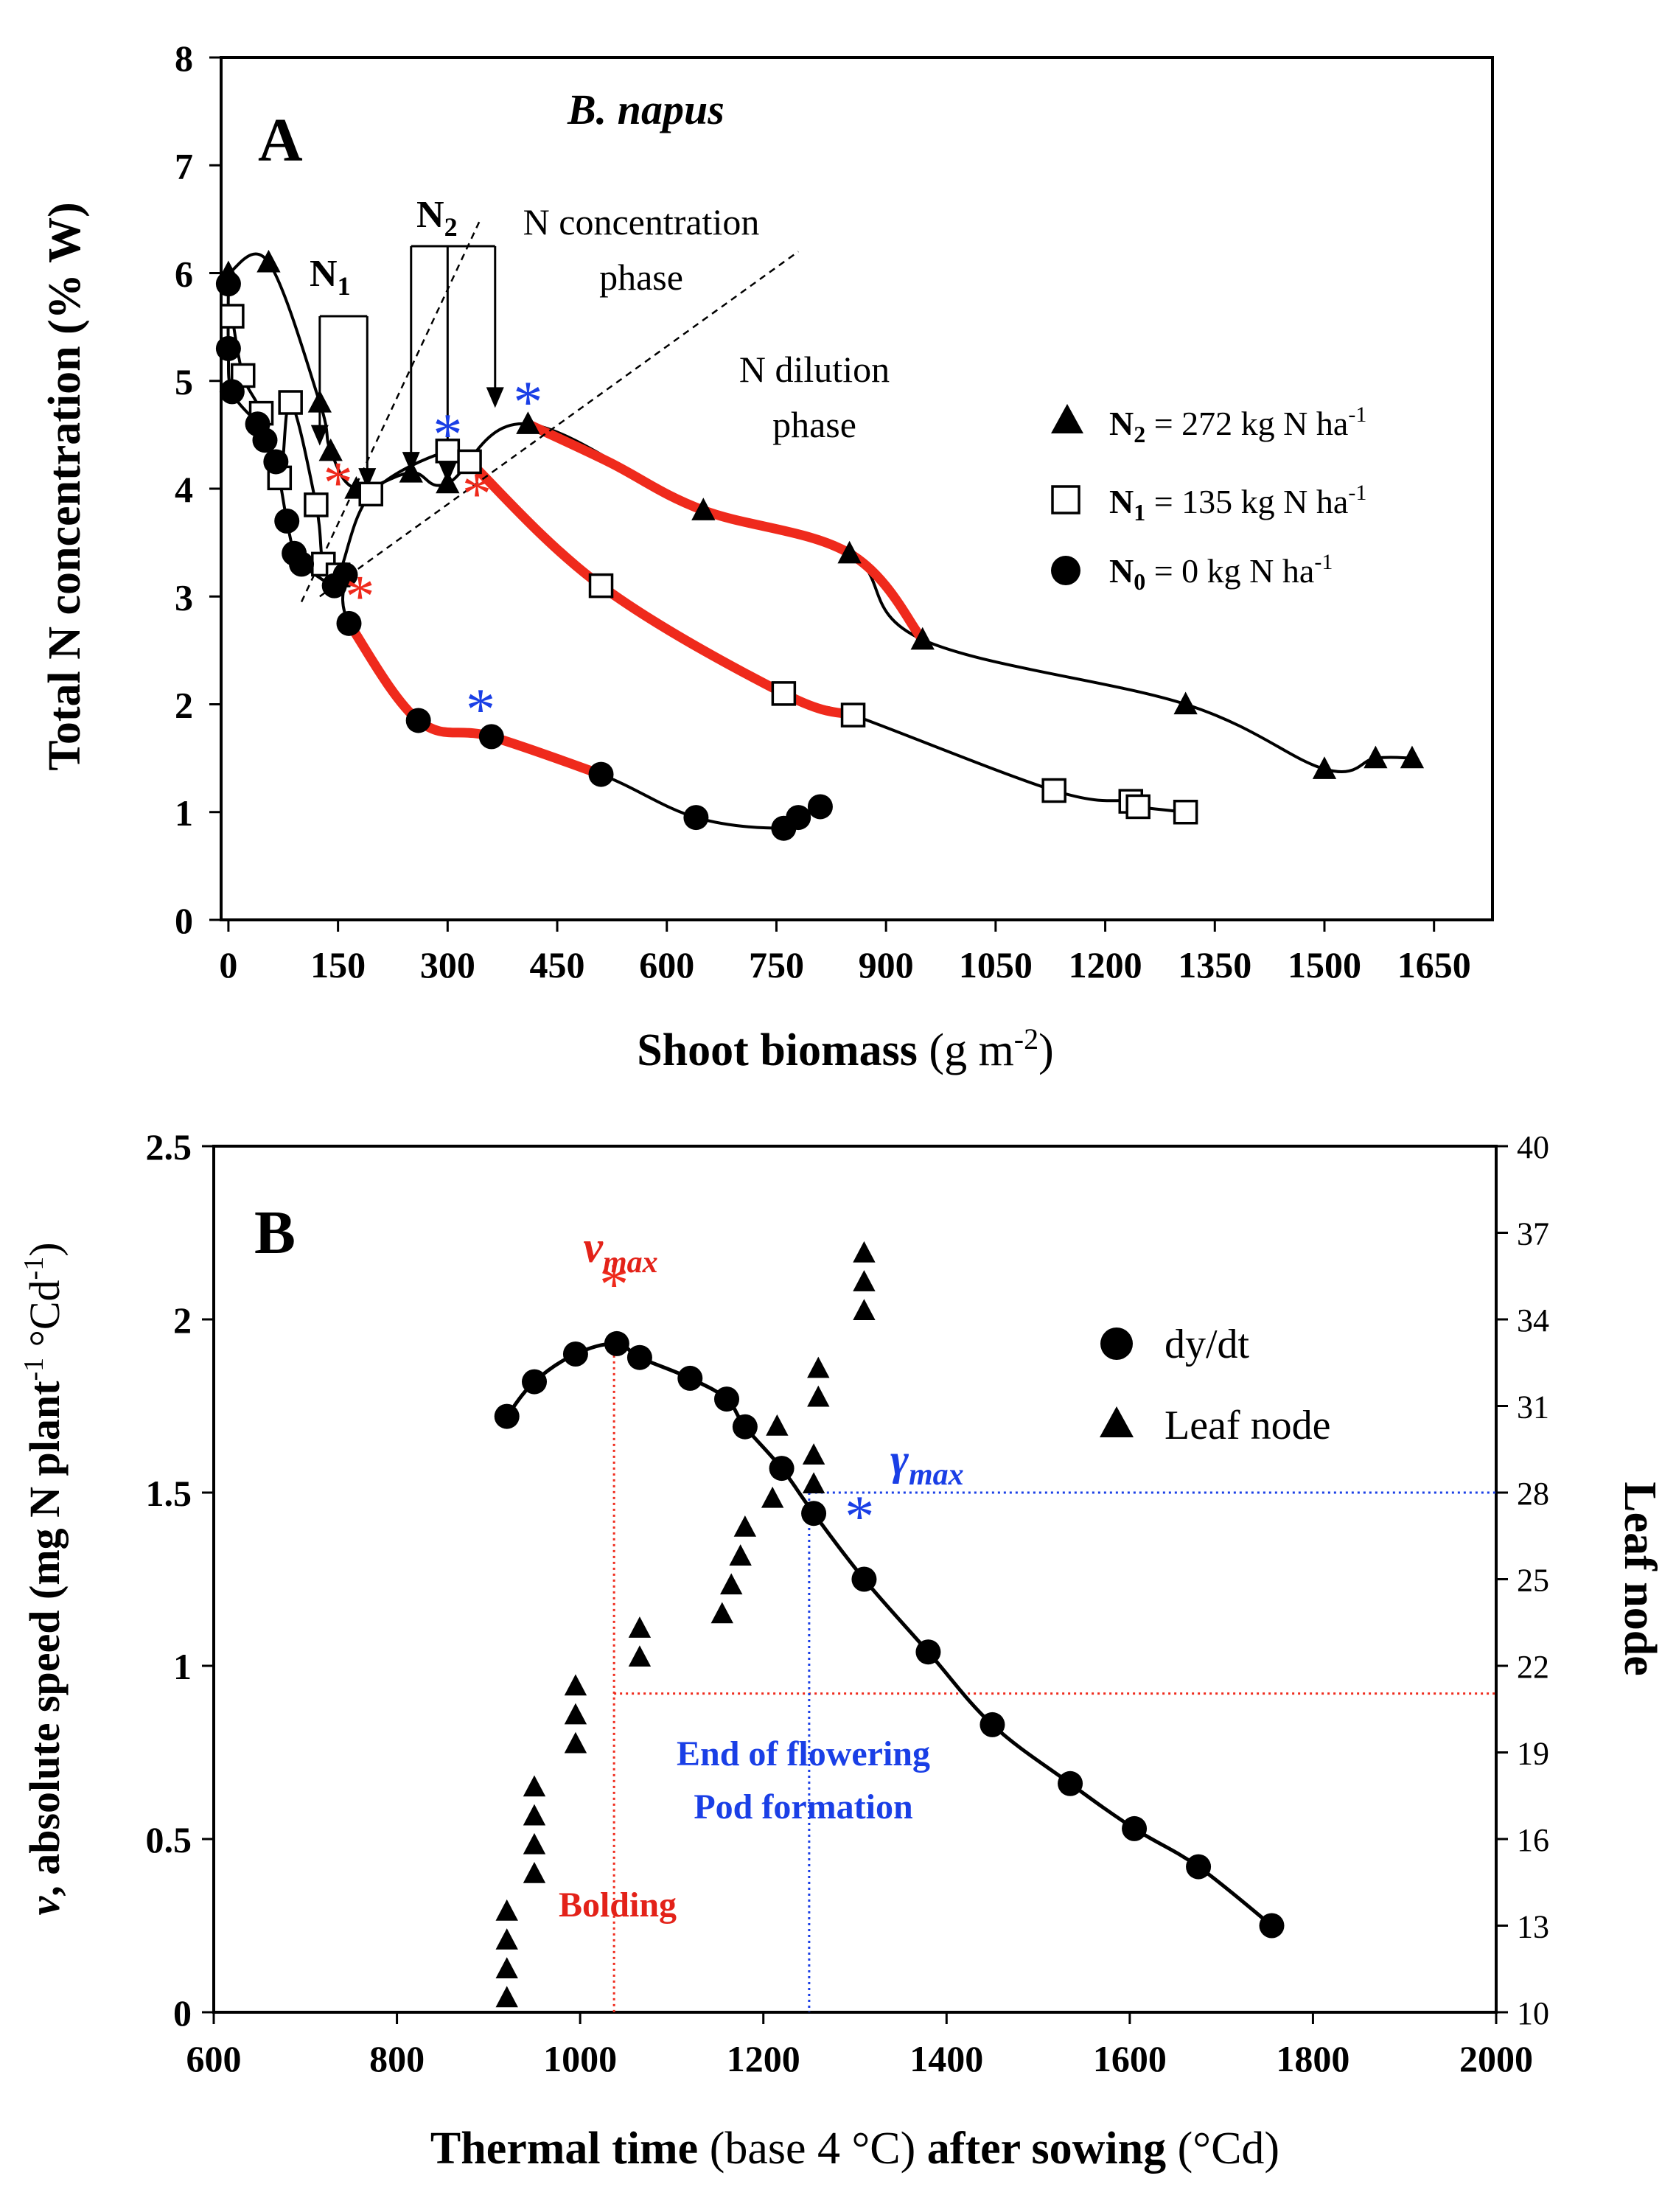  What do you see at coordinates (169, 1839) in the screenshot?
I see `y-tick-label: 0.5` at bounding box center [169, 1839].